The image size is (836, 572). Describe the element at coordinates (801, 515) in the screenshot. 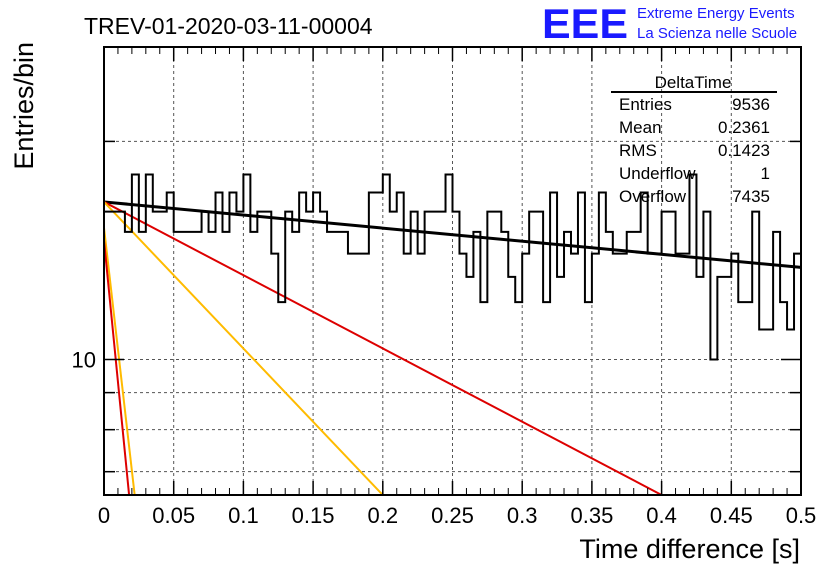

I see `x-tick-label: 0.5` at that location.